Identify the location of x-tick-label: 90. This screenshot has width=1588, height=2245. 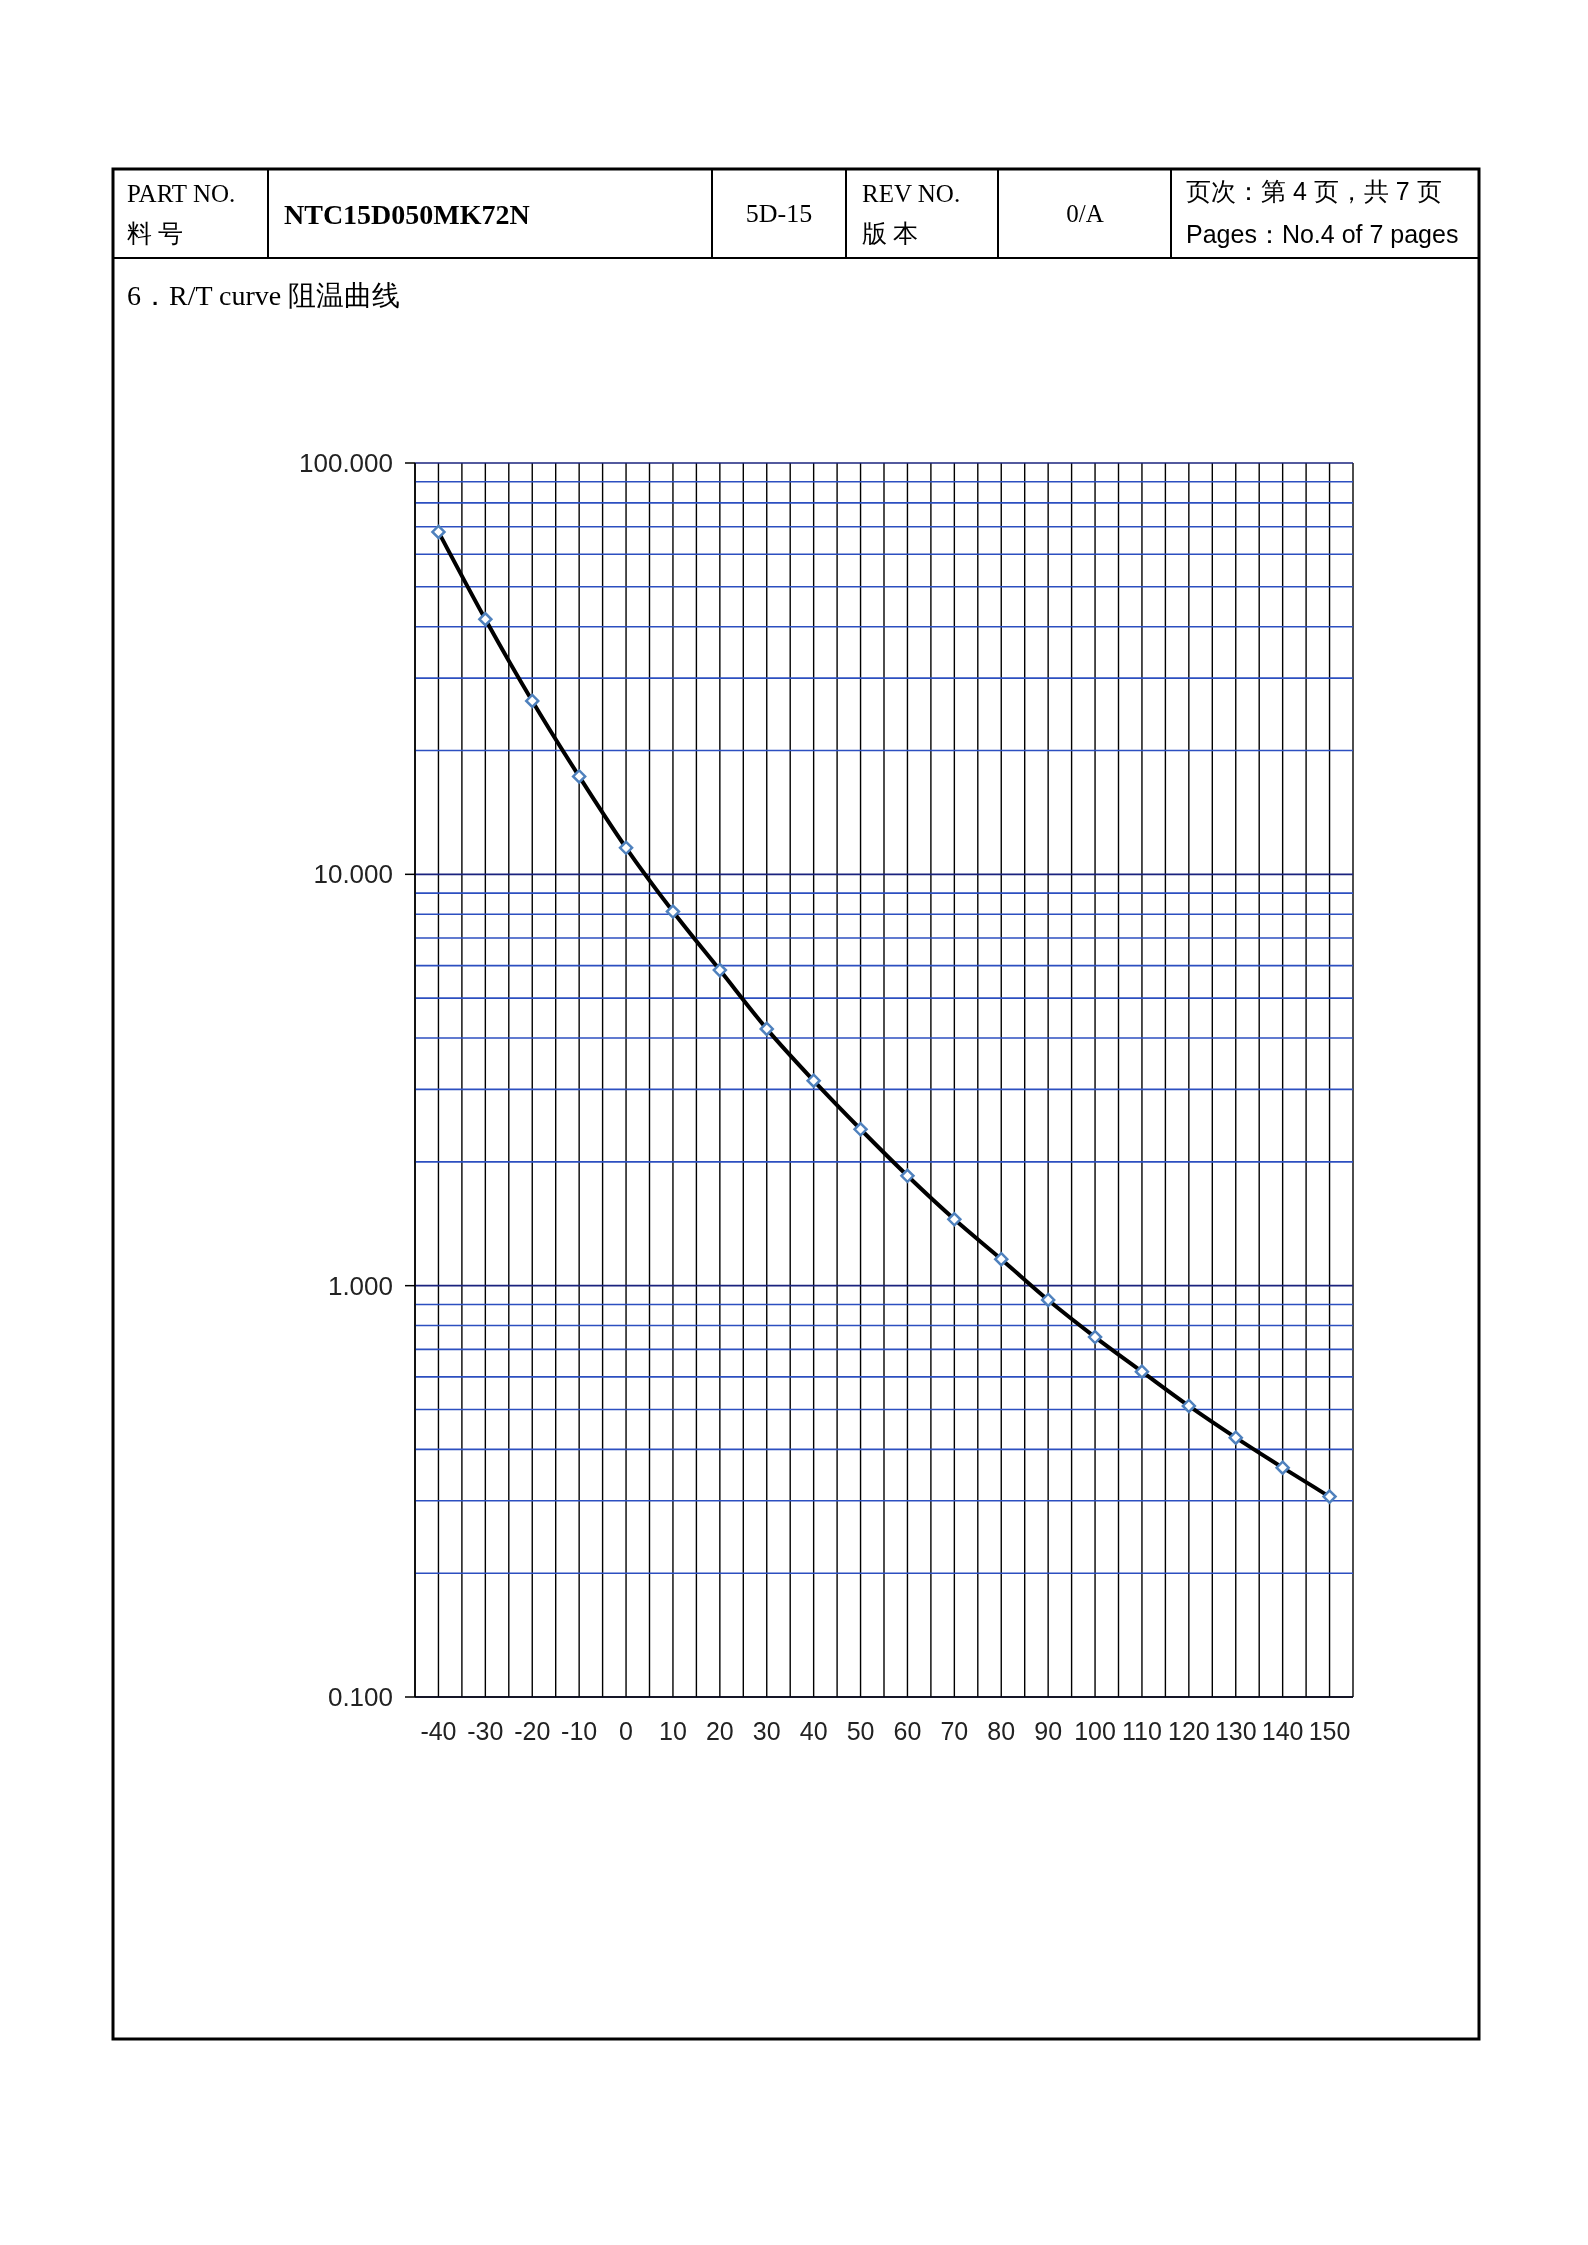
(1048, 1731).